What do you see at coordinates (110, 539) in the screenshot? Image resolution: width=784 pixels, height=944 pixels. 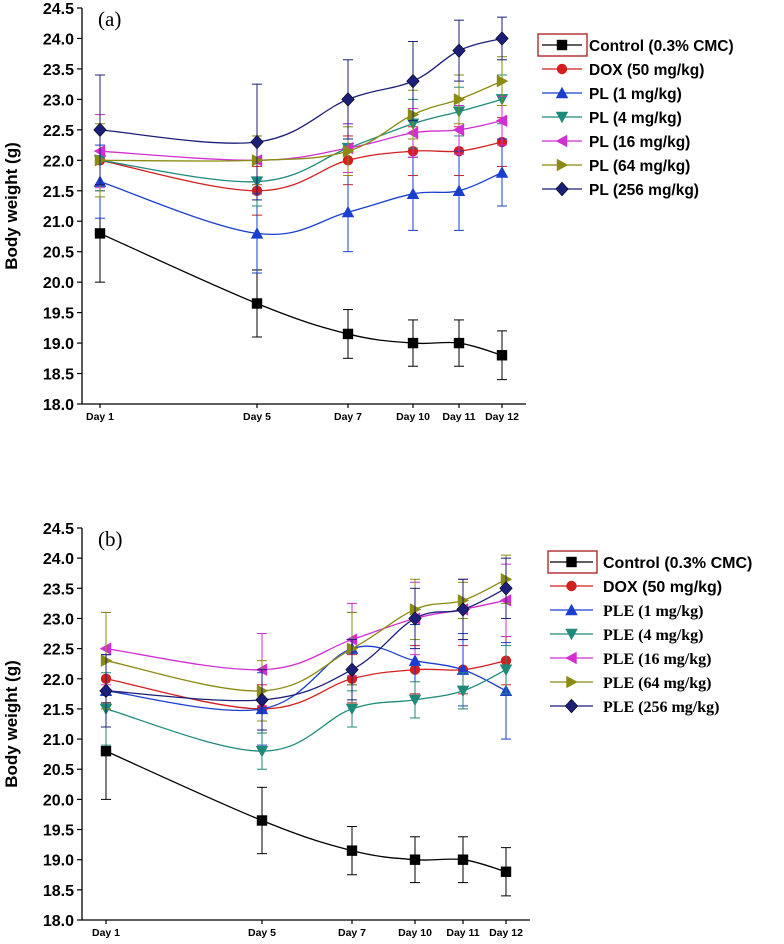 I see `panel-label: (b)` at bounding box center [110, 539].